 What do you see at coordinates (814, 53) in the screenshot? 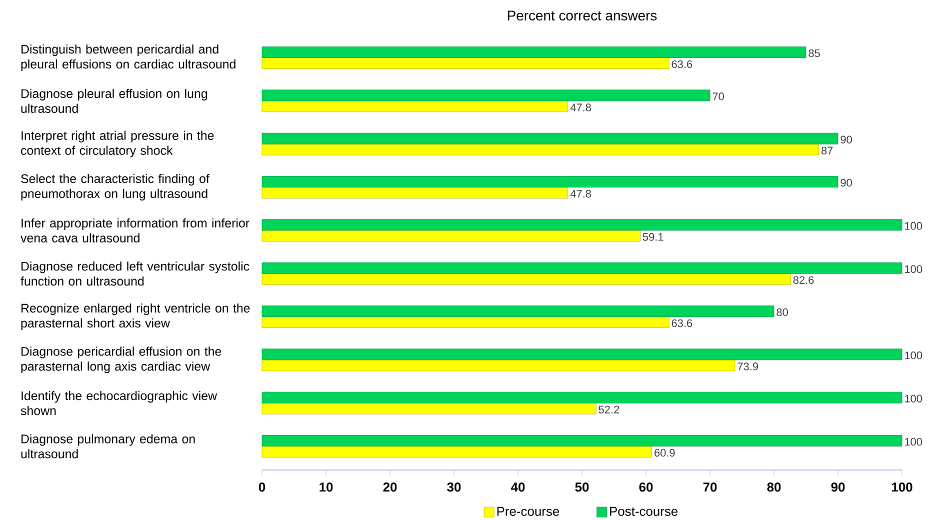
I see `data-label: 85` at bounding box center [814, 53].